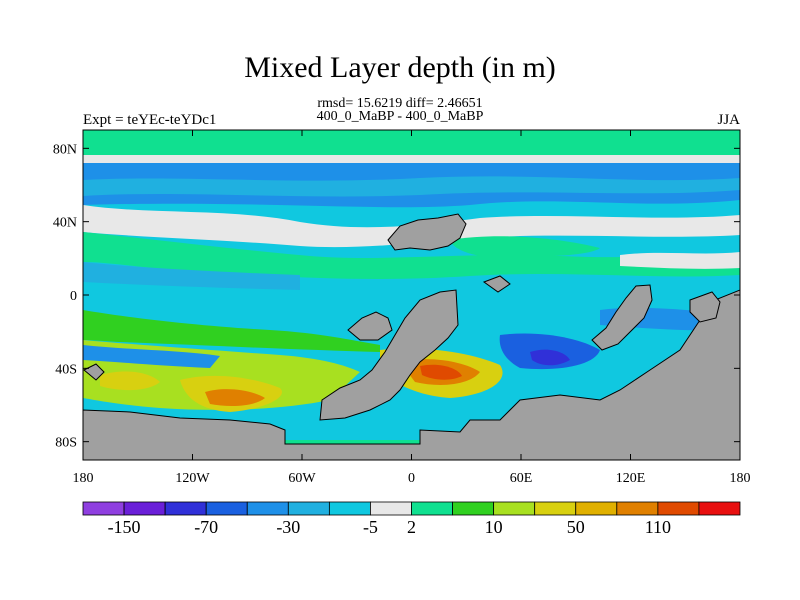 The width and height of the screenshot is (800, 600). What do you see at coordinates (400, 103) in the screenshot?
I see `stats-label: rmsd= 15.6219 diff= 2.46651` at bounding box center [400, 103].